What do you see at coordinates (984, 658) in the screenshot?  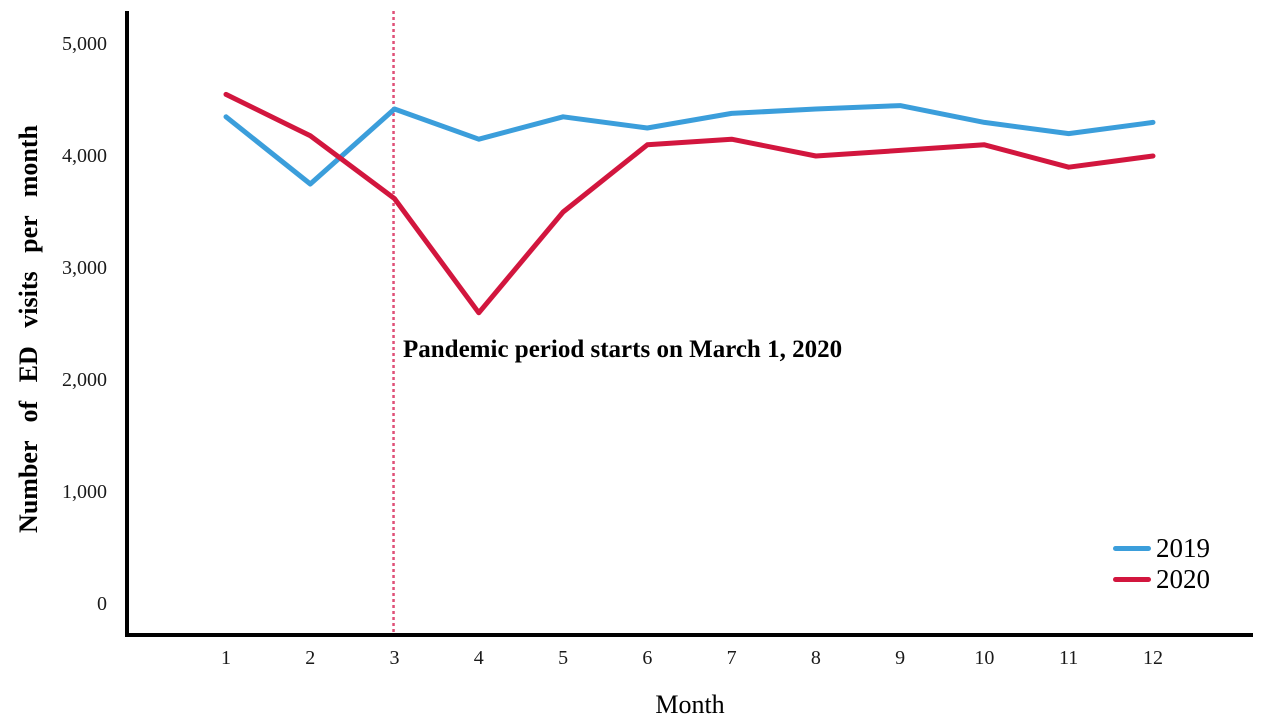 I see `x-tick-label: 10` at bounding box center [984, 658].